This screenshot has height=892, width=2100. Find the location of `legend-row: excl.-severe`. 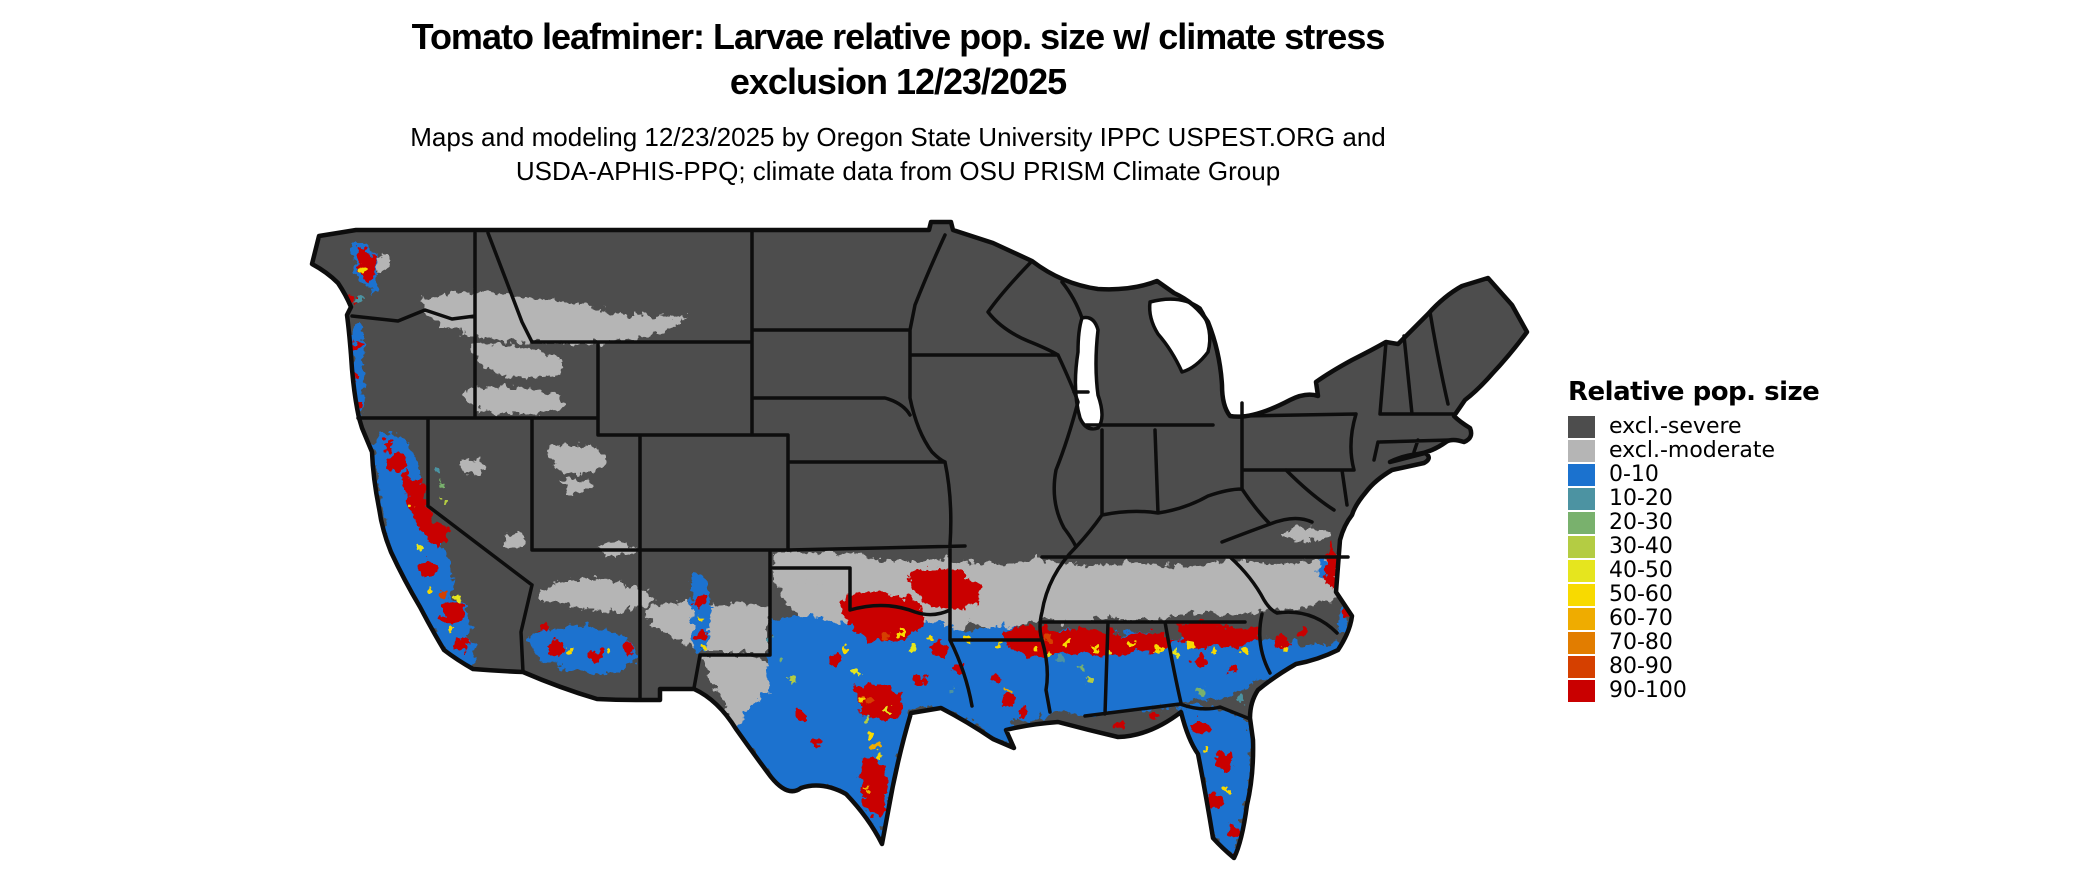

legend-row: excl.-severe is located at coordinates (1718, 427).